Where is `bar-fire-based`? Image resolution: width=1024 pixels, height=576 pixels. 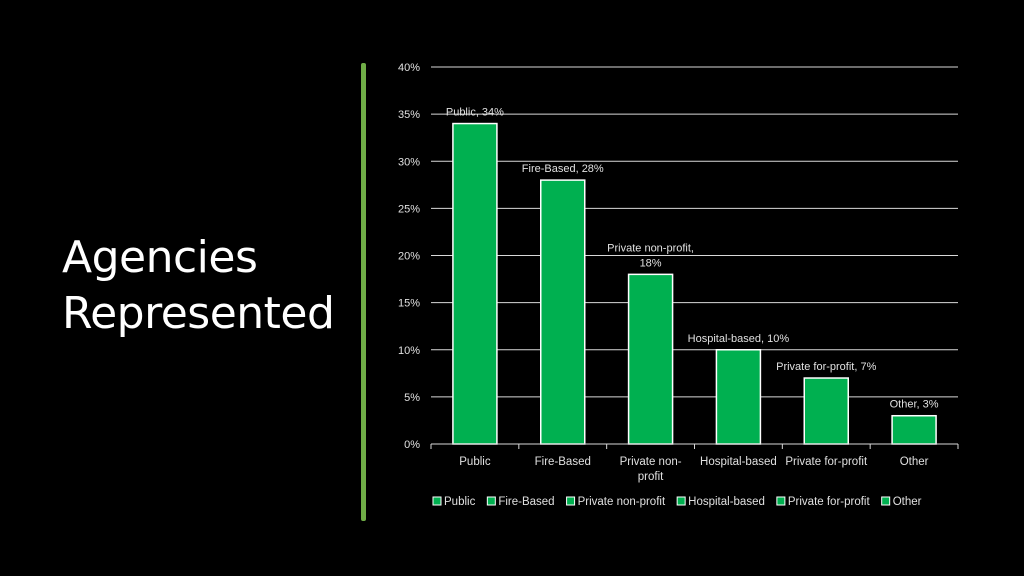 bar-fire-based is located at coordinates (563, 312).